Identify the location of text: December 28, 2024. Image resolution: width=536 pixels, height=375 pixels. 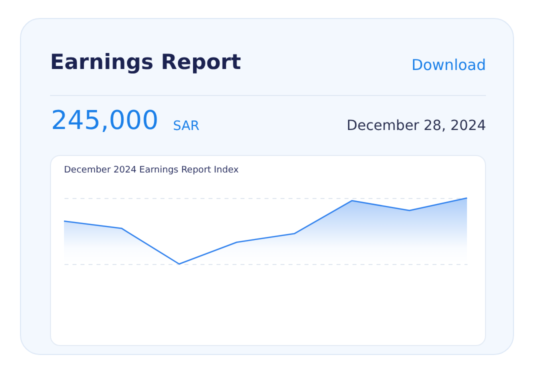
(416, 126).